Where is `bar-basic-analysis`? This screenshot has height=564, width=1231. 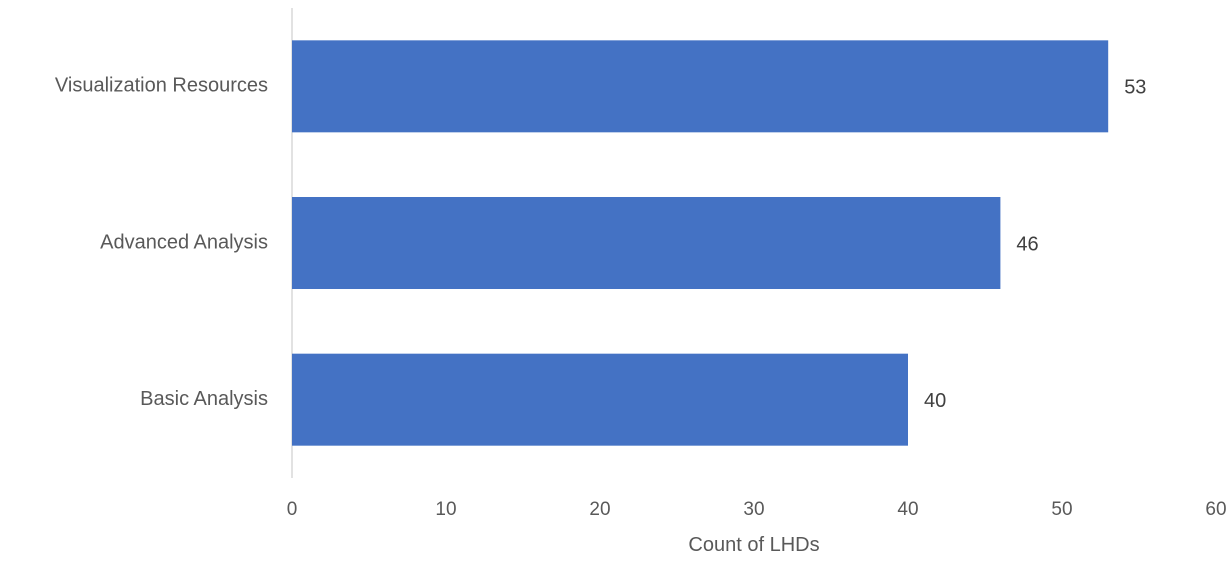
bar-basic-analysis is located at coordinates (600, 399).